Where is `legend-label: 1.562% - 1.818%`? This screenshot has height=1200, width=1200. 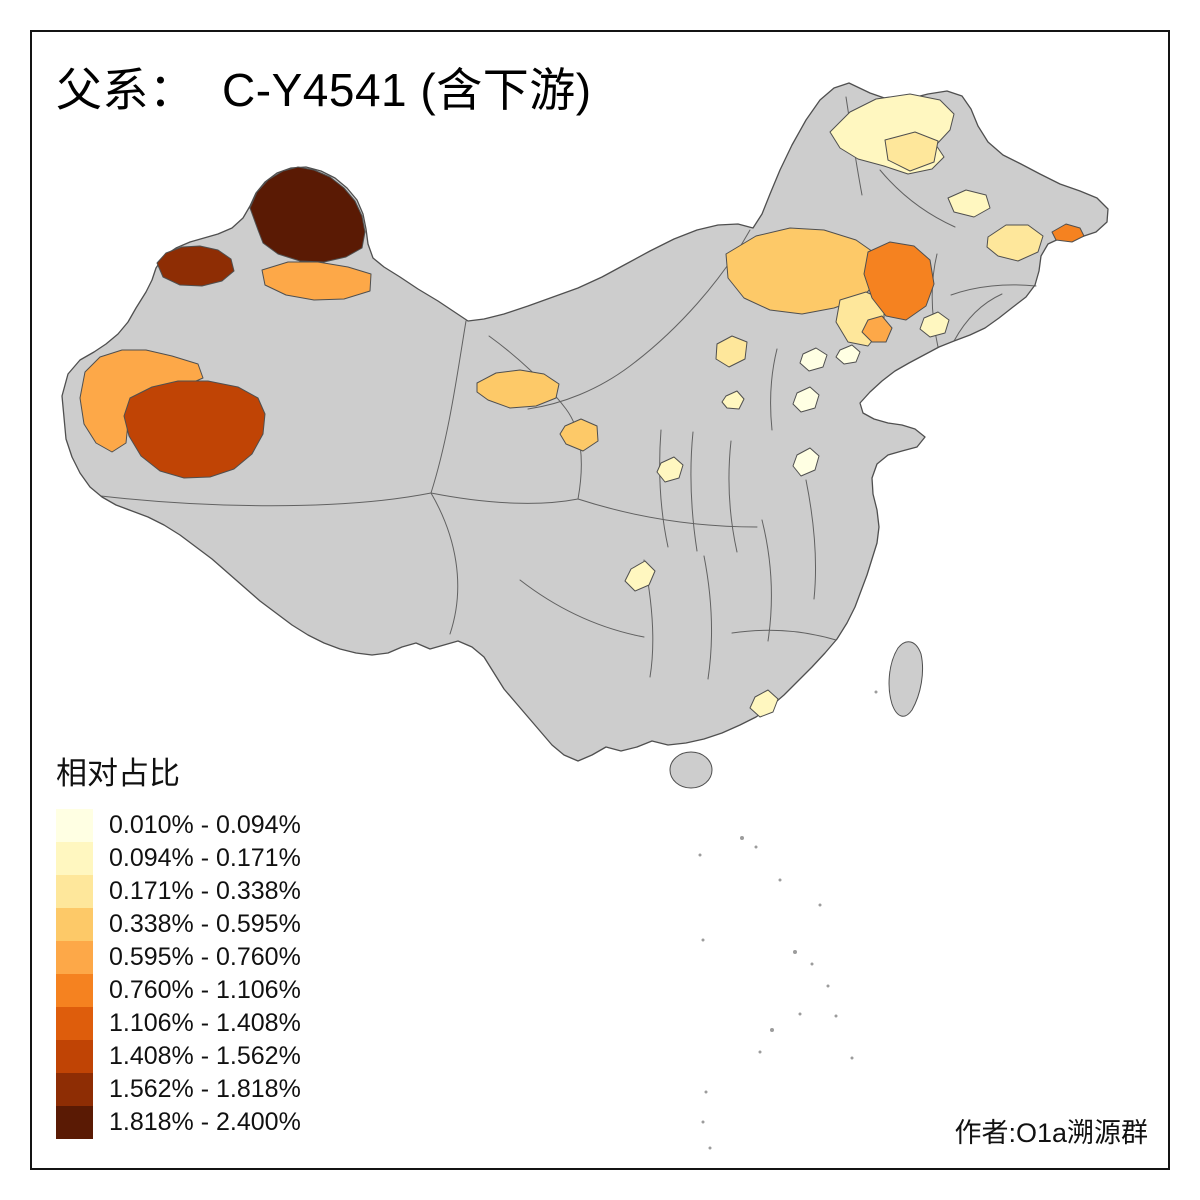
legend-label: 1.562% - 1.818% is located at coordinates (205, 1089).